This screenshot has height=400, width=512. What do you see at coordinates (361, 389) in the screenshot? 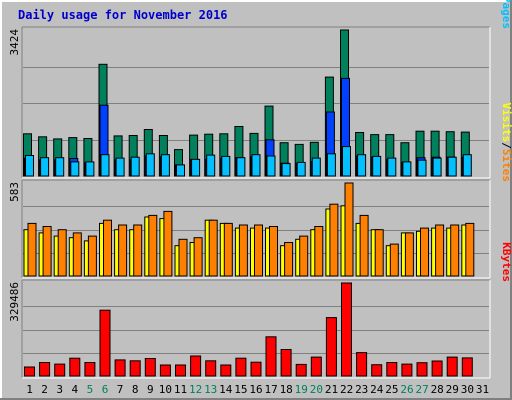
I see `x-tick-label-day-23: 23` at bounding box center [361, 389].